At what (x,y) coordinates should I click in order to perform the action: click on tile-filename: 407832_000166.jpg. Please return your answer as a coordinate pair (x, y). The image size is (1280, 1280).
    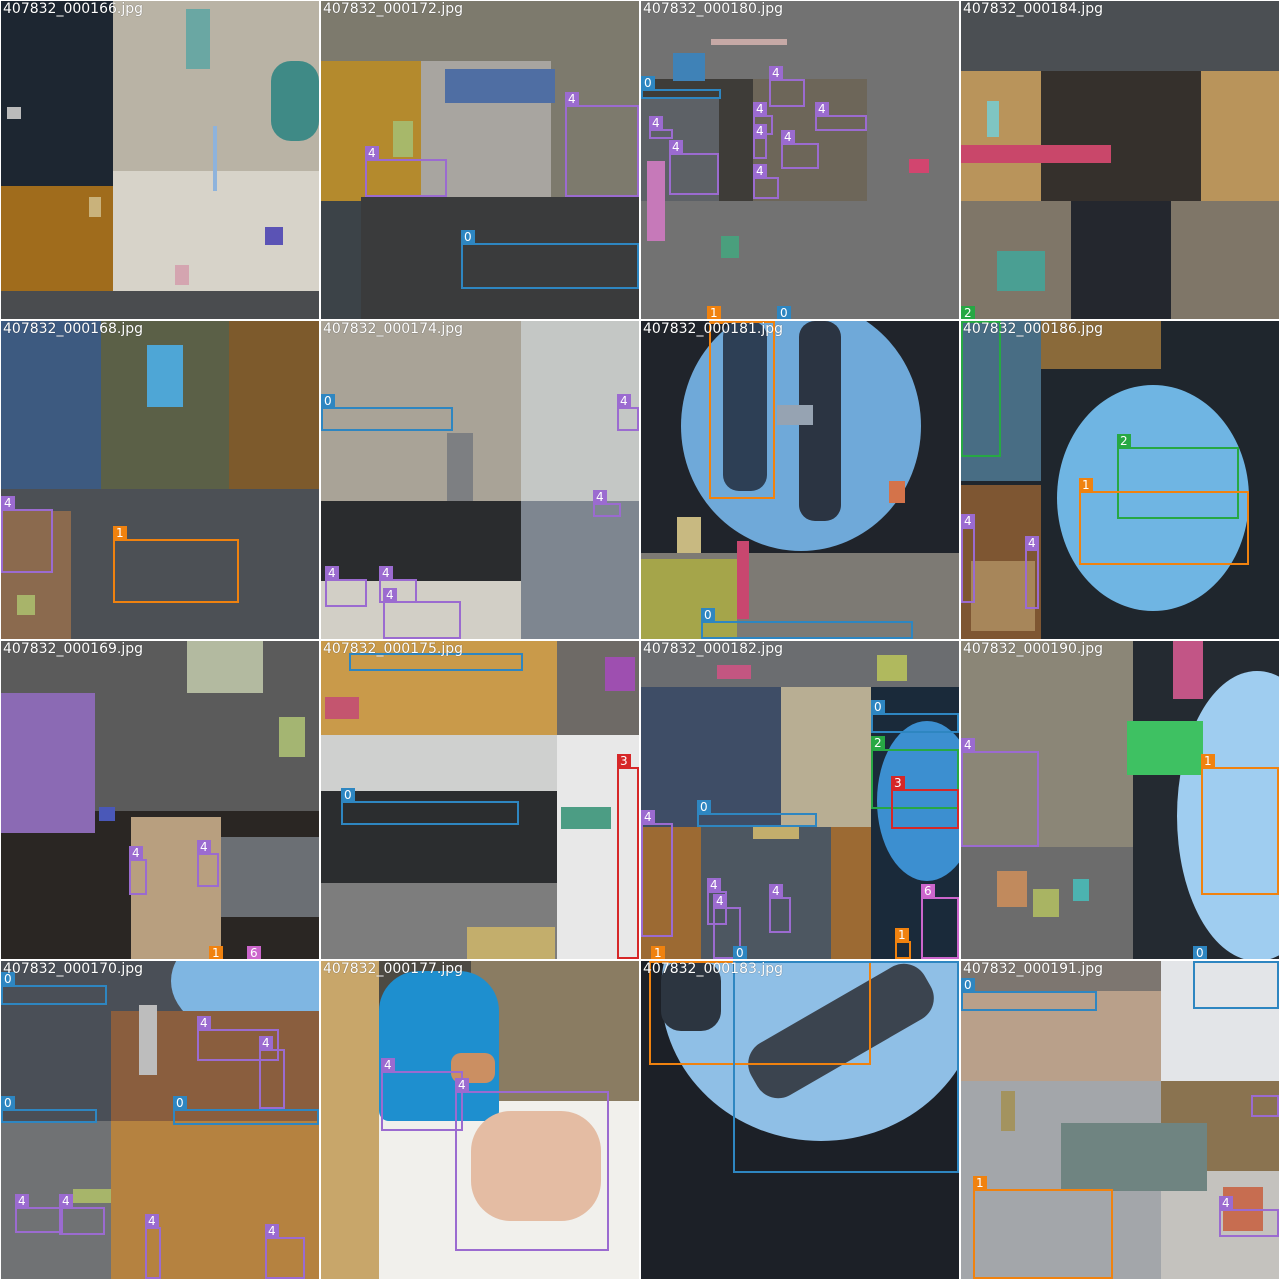
    Looking at the image, I should click on (73, 9).